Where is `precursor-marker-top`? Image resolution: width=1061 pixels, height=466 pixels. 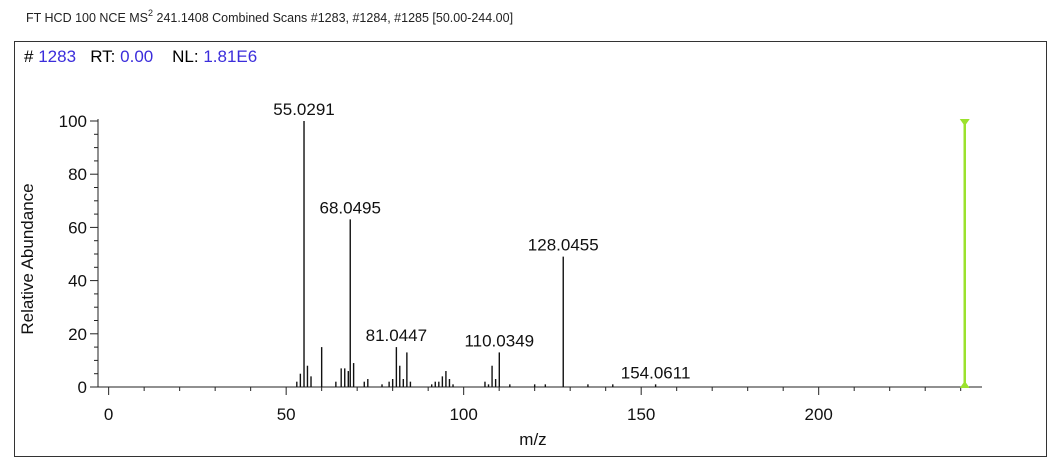
precursor-marker-top is located at coordinates (964, 122).